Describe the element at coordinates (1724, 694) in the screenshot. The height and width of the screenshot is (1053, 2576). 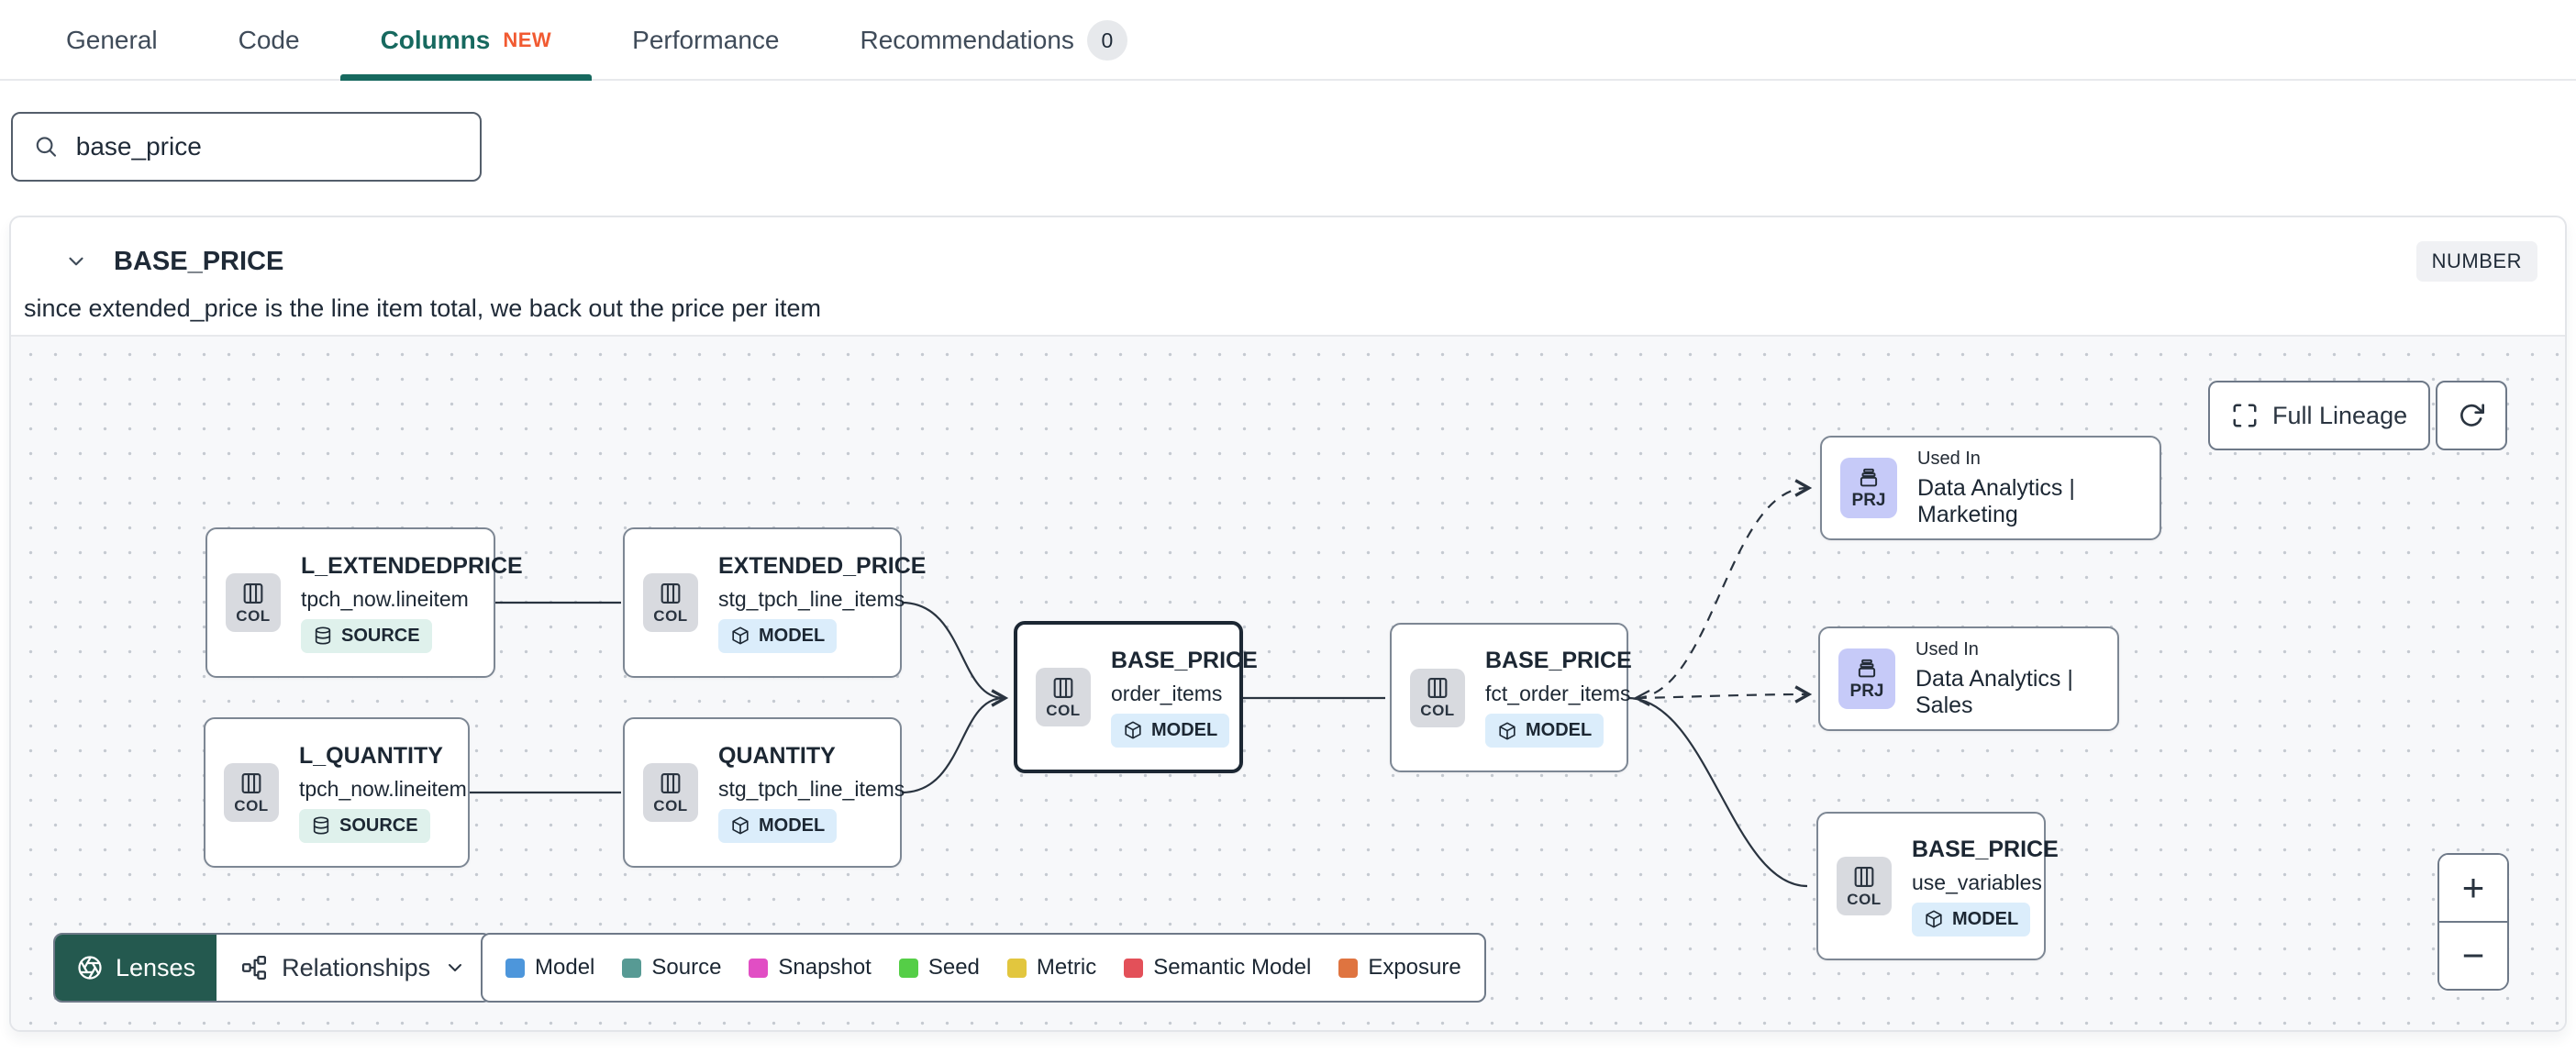
I see `edge-fct-sales` at that location.